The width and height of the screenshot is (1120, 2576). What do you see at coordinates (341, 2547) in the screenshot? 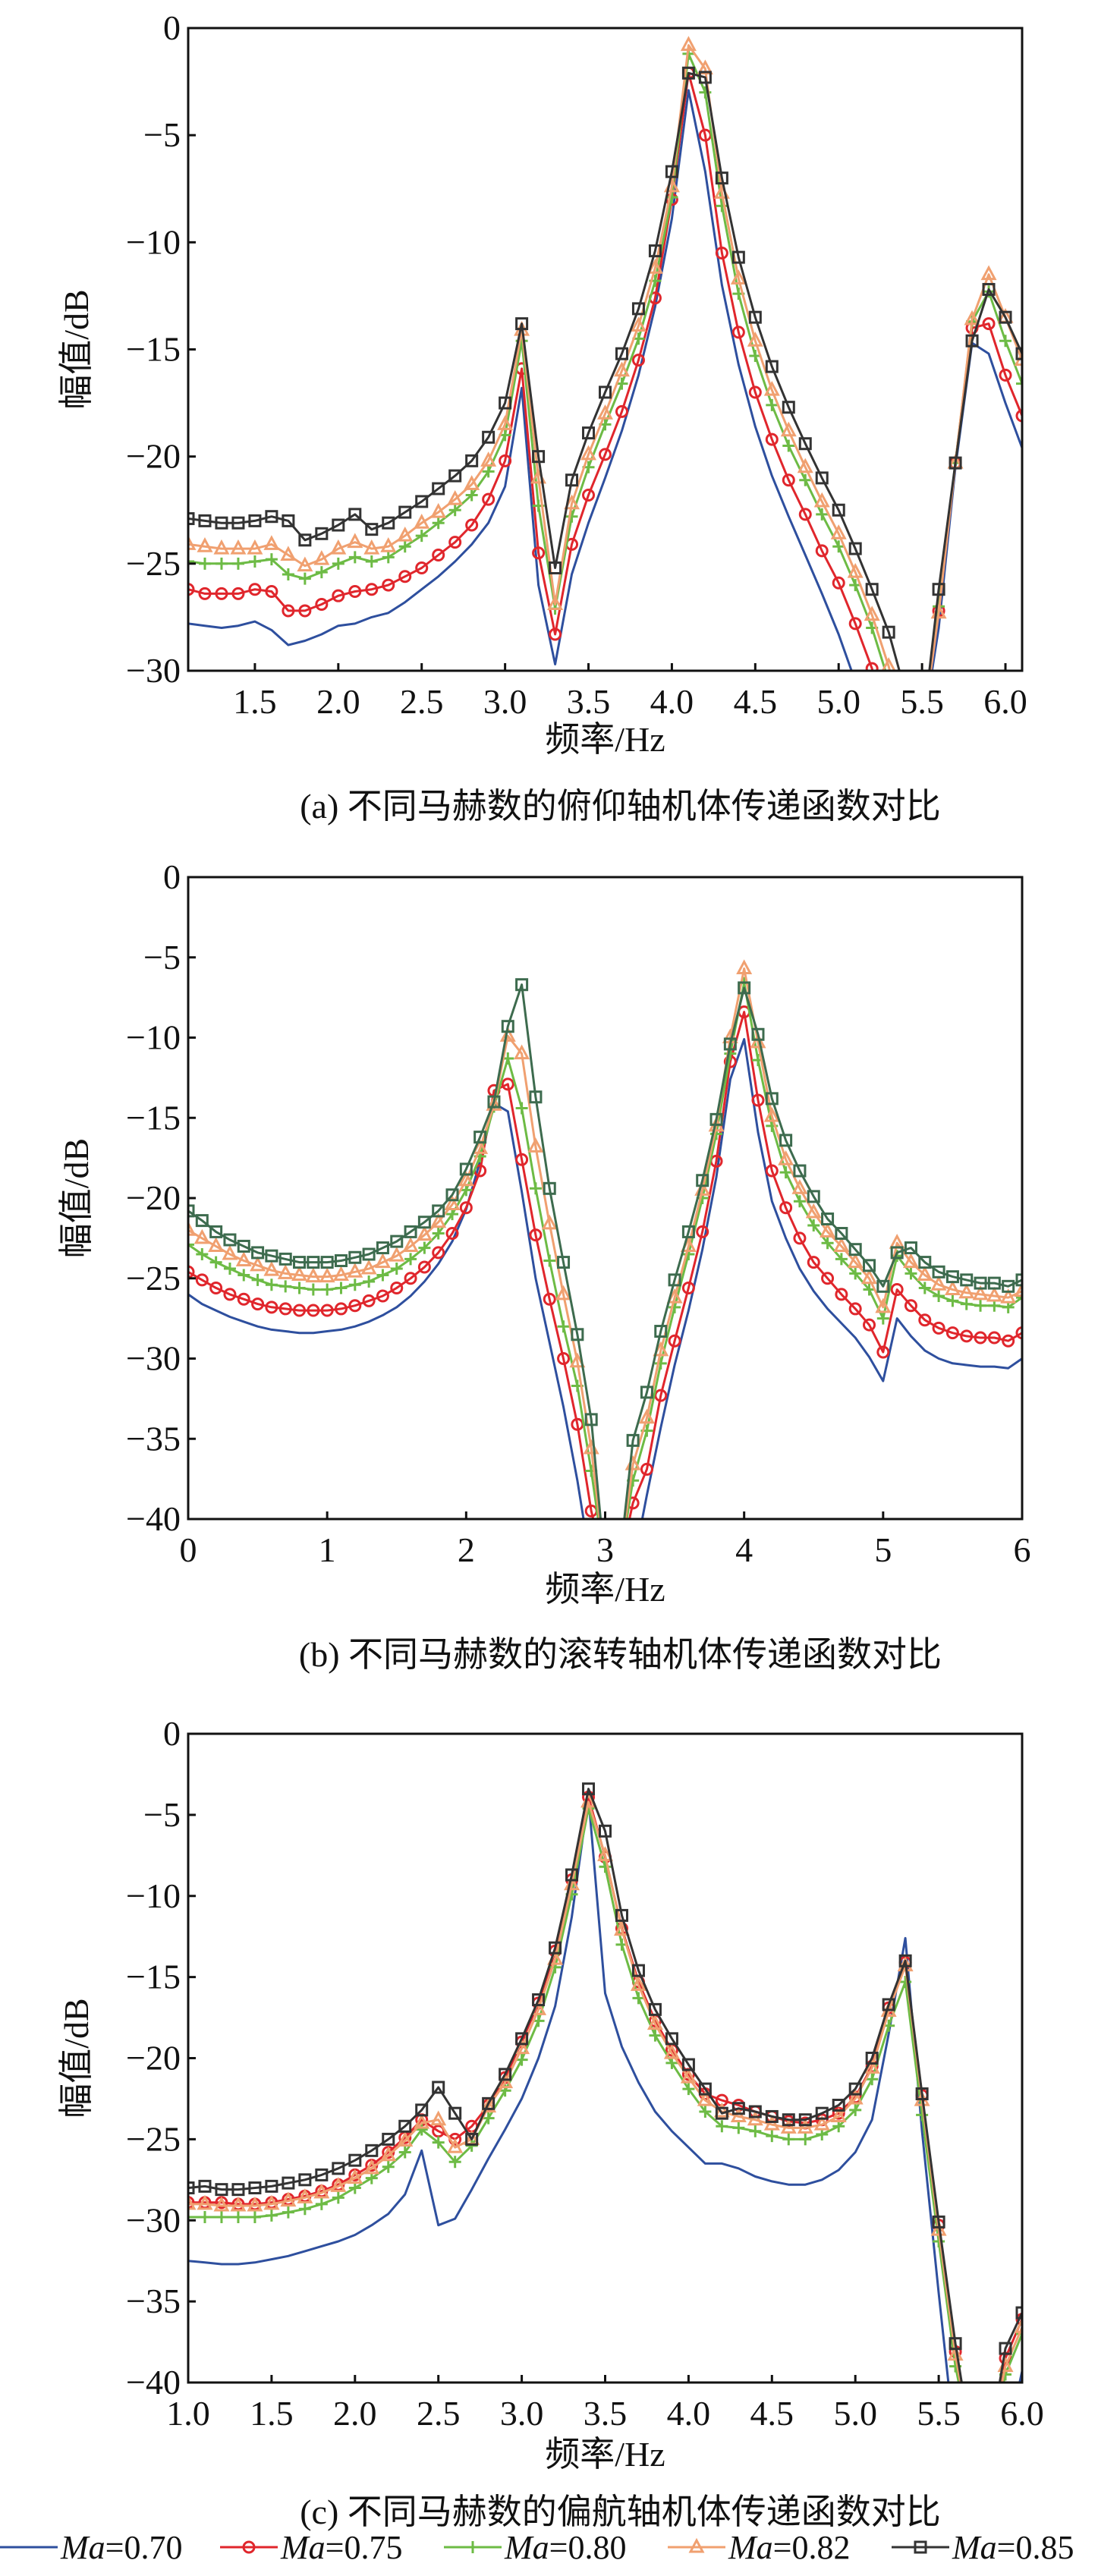
I see `legend-label: Ma=0.75` at bounding box center [341, 2547].